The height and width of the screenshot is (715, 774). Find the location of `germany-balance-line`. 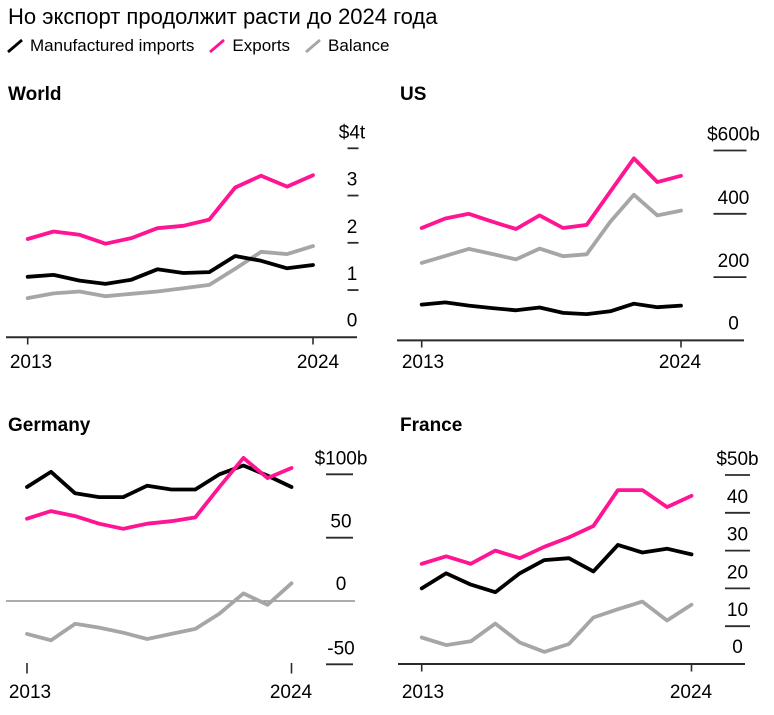

germany-balance-line is located at coordinates (159, 612).